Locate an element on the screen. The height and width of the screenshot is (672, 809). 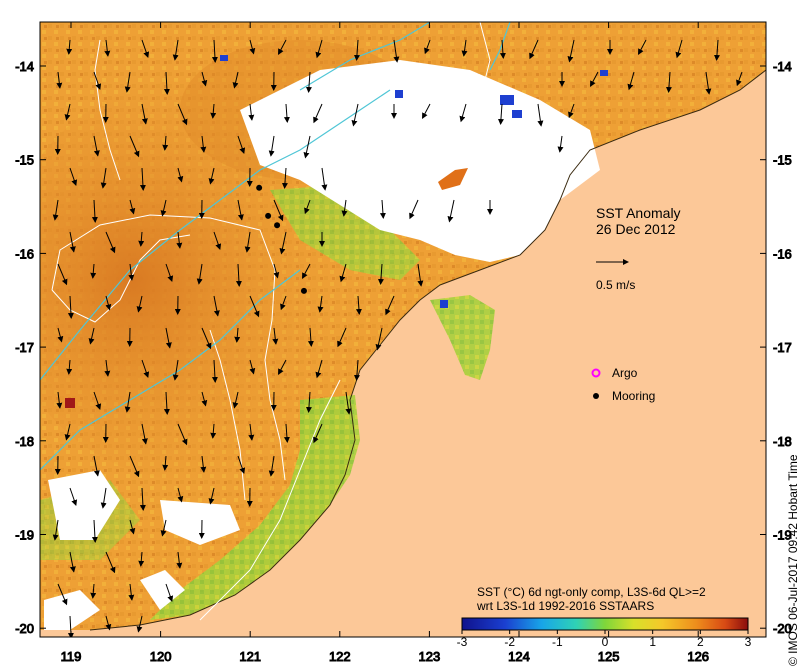
colorbar-tick-label: 3 is located at coordinates (748, 642).